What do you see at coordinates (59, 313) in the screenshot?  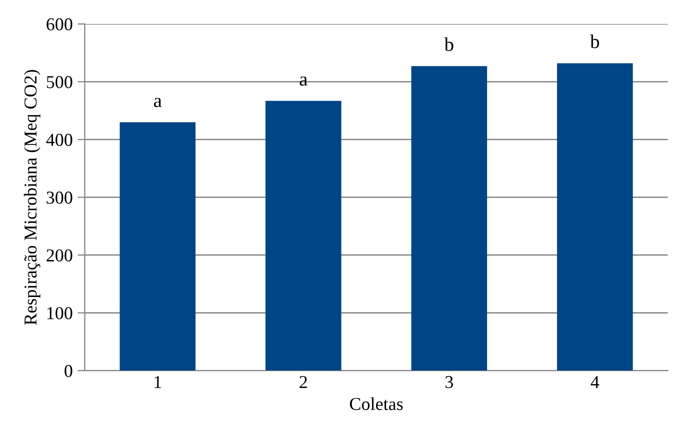 I see `y-tick-label: 100` at bounding box center [59, 313].